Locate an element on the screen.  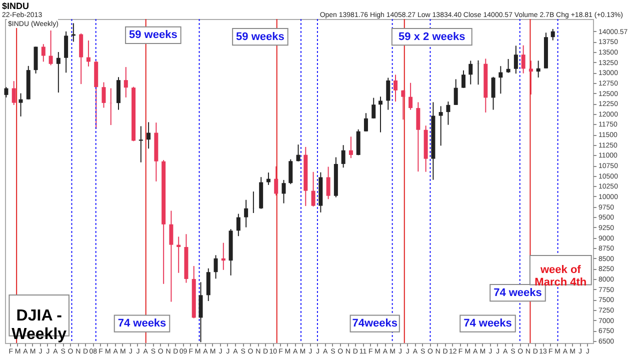
annotation: 59 x 2 weeks is located at coordinates (432, 36).